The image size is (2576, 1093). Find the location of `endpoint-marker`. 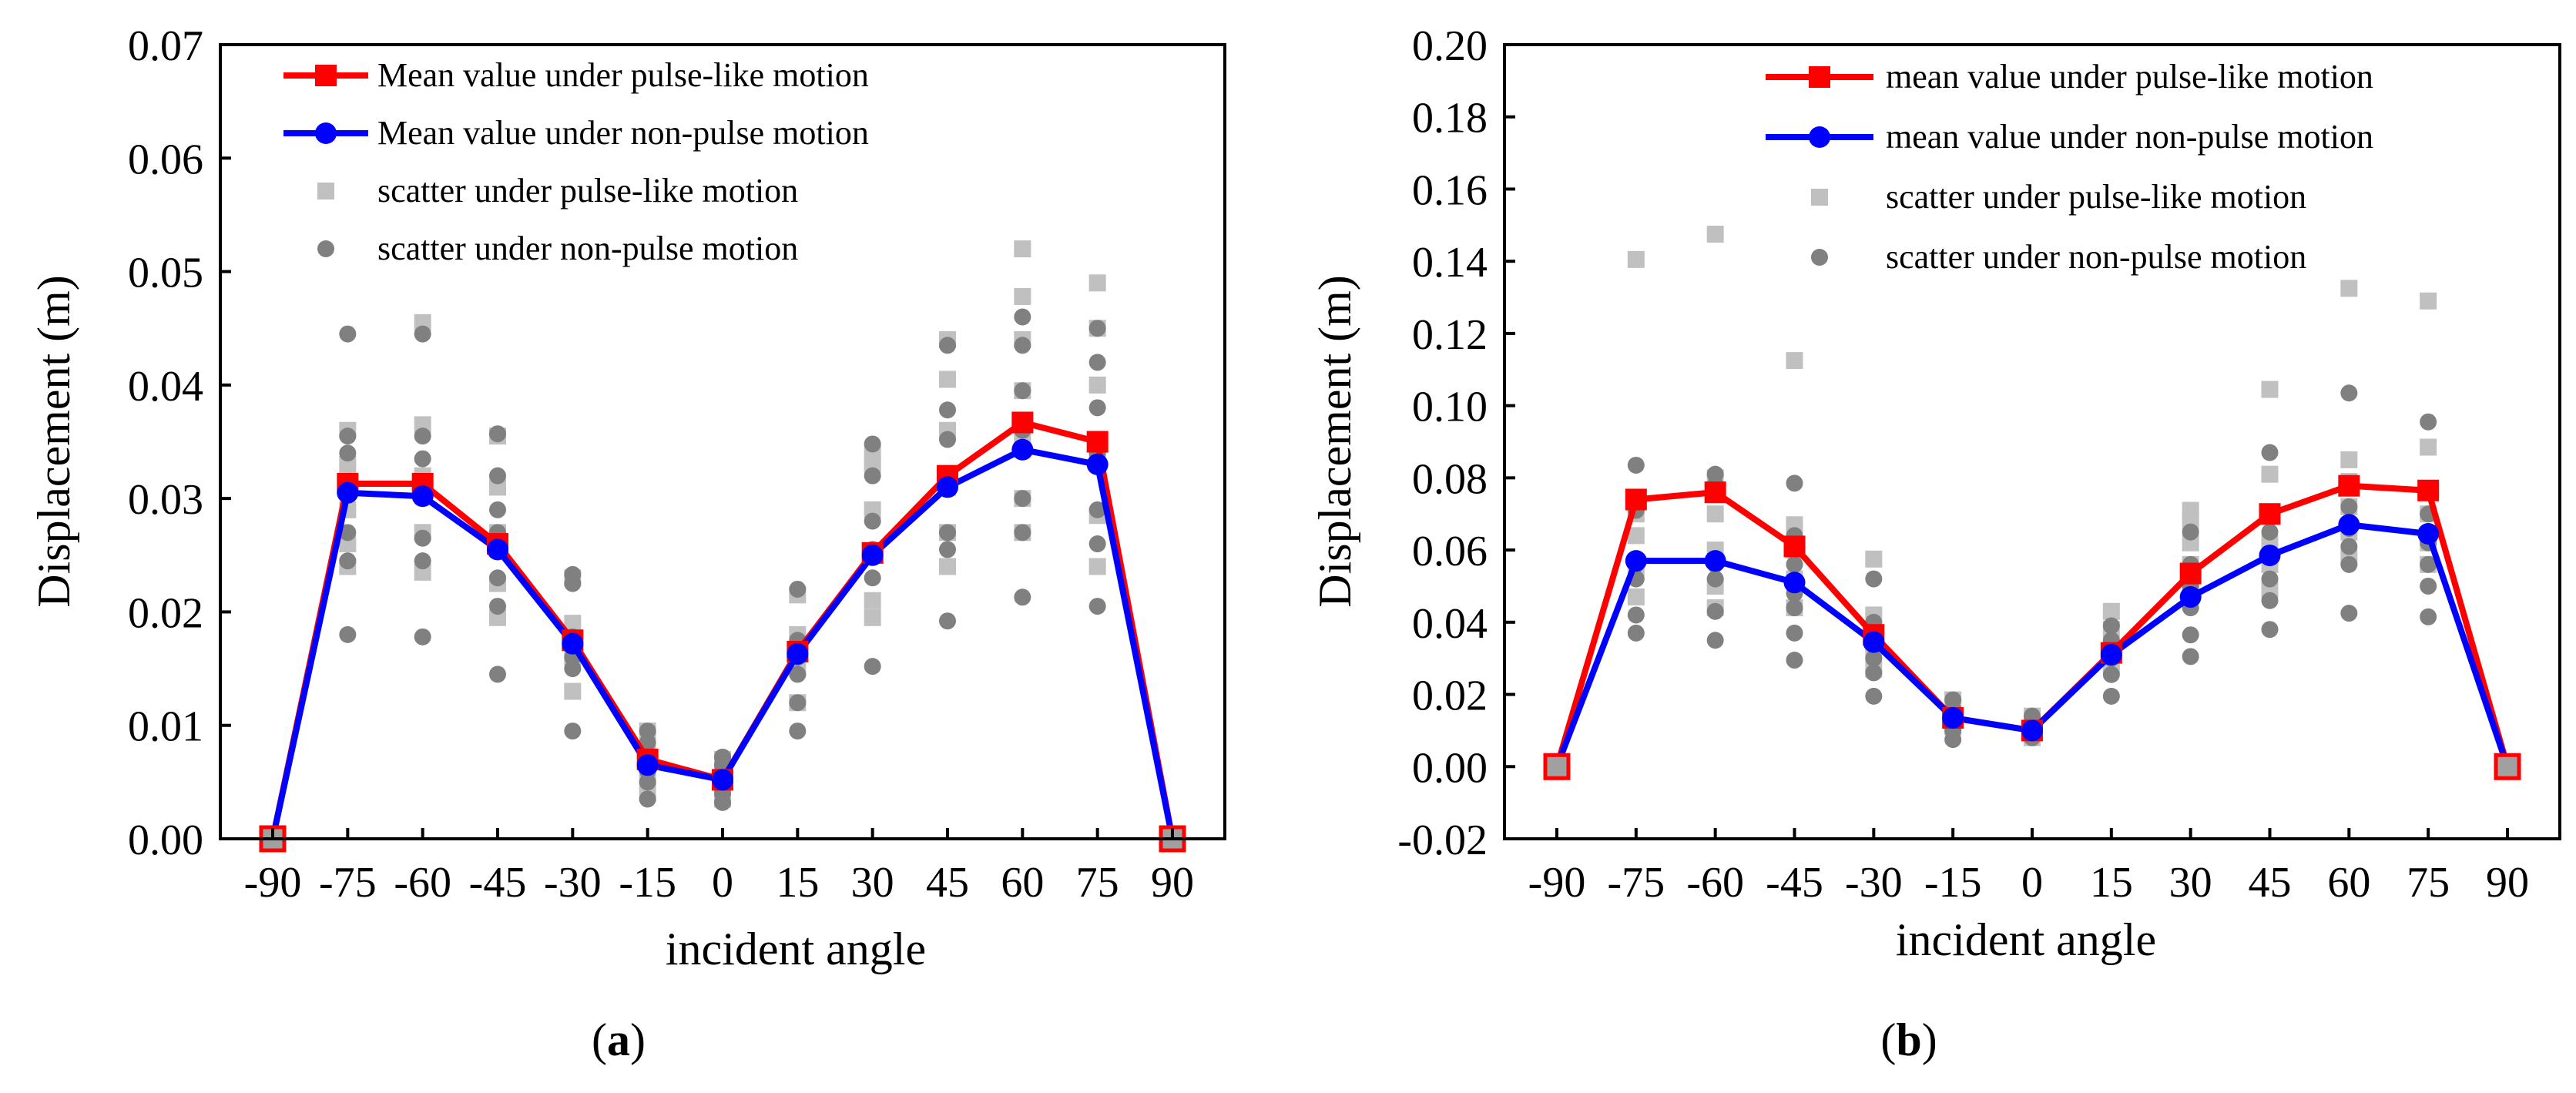

endpoint-marker is located at coordinates (2507, 766).